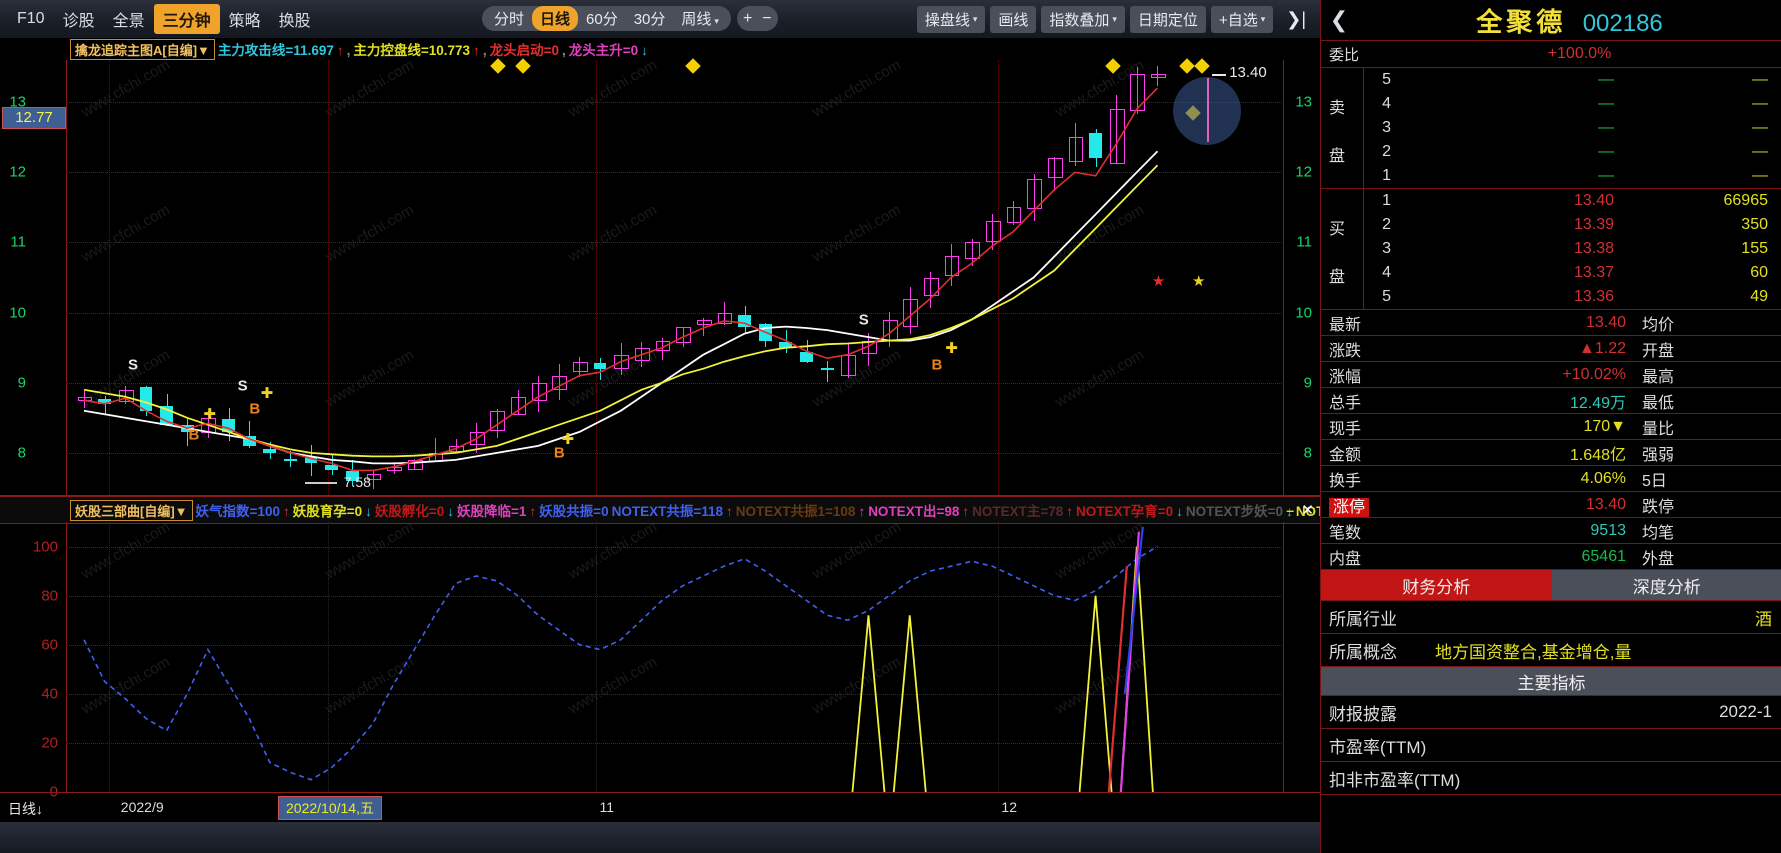  Describe the element at coordinates (1303, 313) in the screenshot. I see `price-tick-right: 10` at that location.